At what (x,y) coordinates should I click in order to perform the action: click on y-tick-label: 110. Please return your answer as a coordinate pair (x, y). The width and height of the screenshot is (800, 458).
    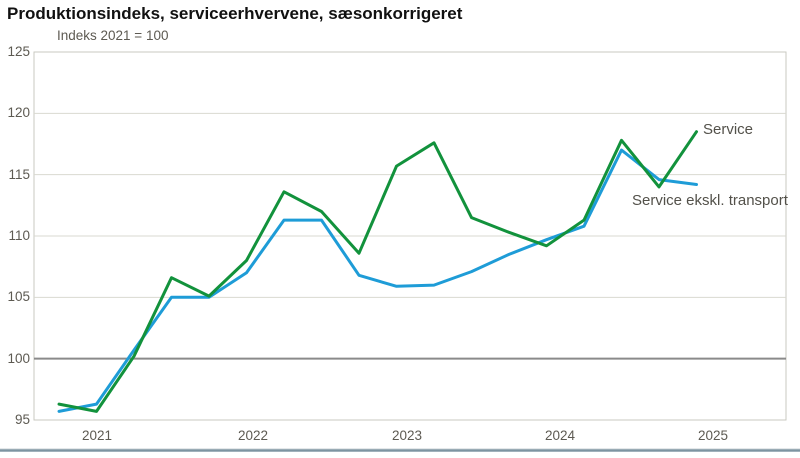
    Looking at the image, I should click on (19, 235).